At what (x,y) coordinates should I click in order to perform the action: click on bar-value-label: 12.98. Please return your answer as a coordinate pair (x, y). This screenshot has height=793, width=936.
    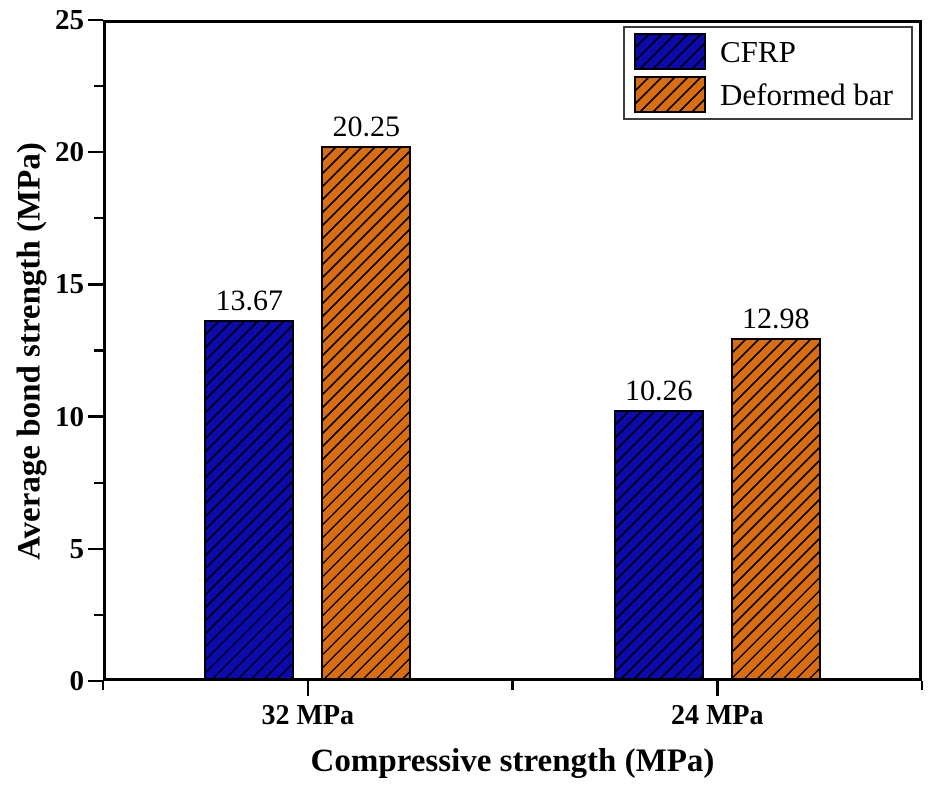
    Looking at the image, I should click on (776, 318).